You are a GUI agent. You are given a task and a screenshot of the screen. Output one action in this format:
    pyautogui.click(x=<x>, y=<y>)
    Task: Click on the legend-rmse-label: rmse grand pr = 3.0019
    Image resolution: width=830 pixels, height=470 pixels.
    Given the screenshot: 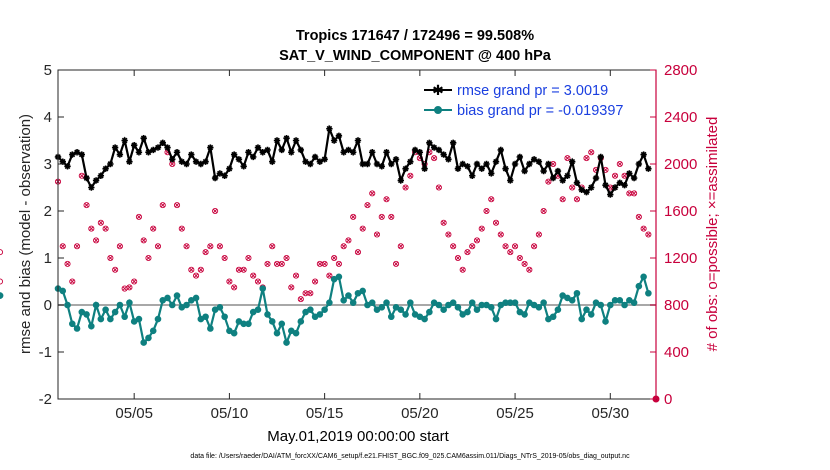 What is the action you would take?
    pyautogui.click(x=532, y=91)
    